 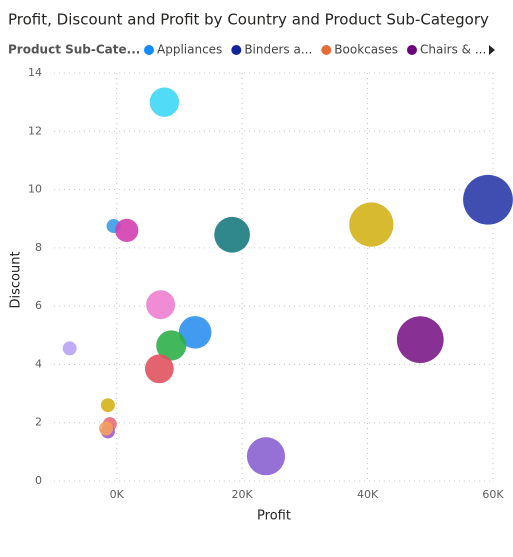 What do you see at coordinates (368, 494) in the screenshot?
I see `x-tick-label: 40K` at bounding box center [368, 494].